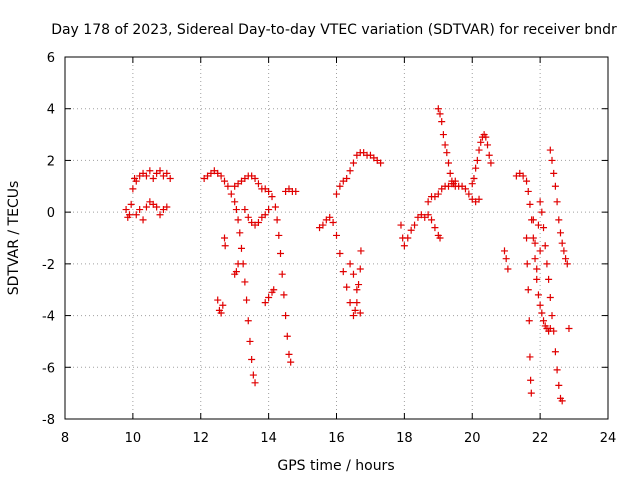 The height and width of the screenshot is (480, 640). Describe the element at coordinates (540, 438) in the screenshot. I see `x-tick-label: 22` at that location.